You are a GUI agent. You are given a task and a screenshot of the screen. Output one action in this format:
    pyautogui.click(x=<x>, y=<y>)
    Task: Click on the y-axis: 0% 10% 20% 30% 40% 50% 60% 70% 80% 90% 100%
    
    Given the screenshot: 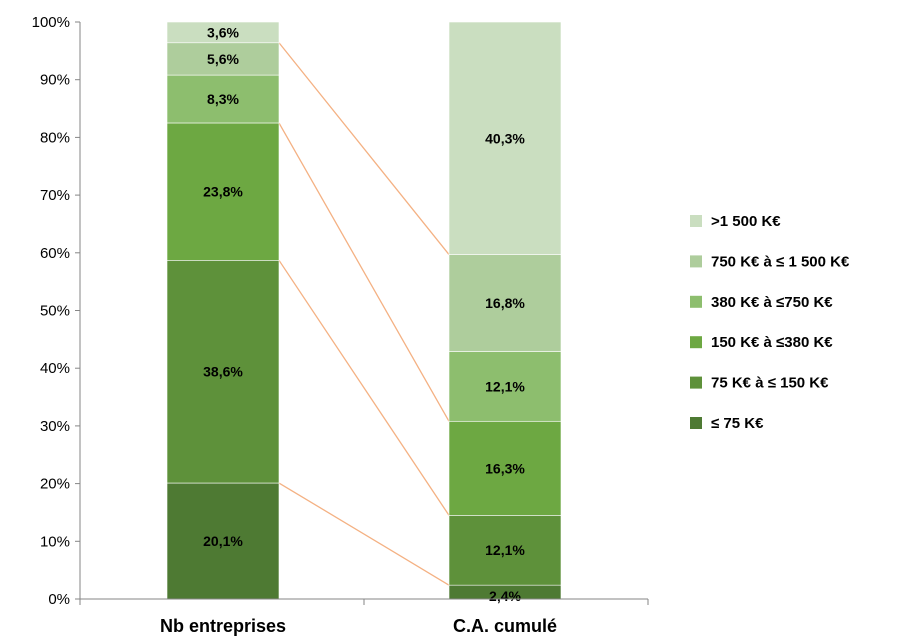 What is the action you would take?
    pyautogui.click(x=56, y=311)
    